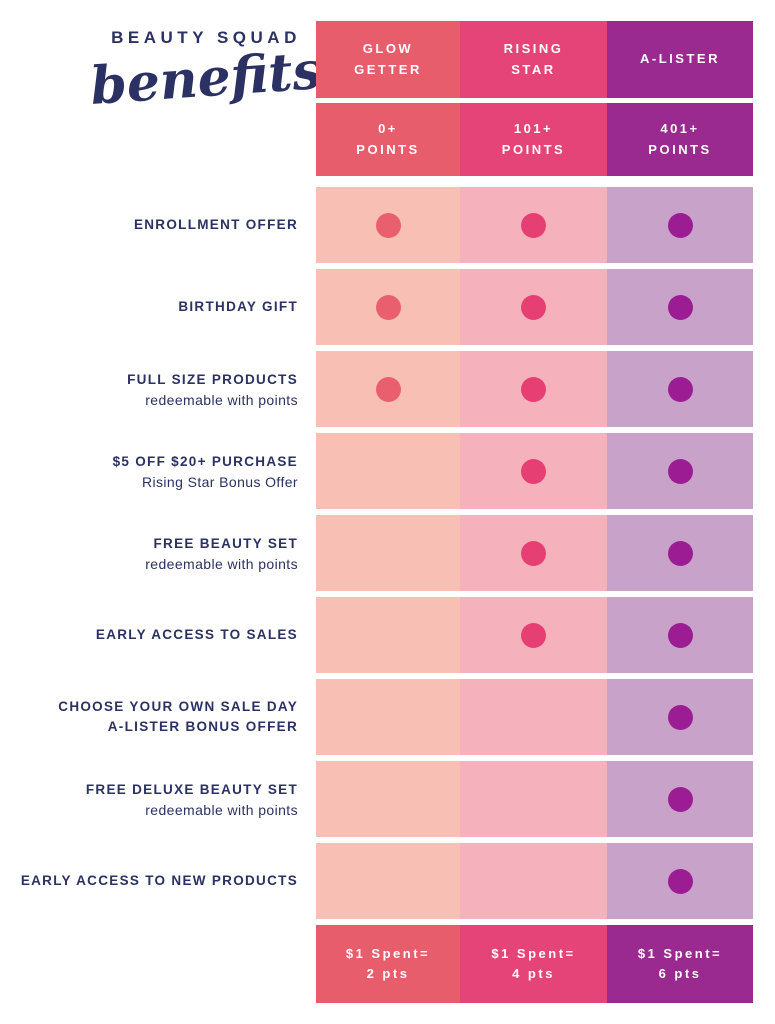 This screenshot has width=775, height=1024. Describe the element at coordinates (225, 543) in the screenshot. I see `benefit-label: FREE BEAUTY SET` at that location.